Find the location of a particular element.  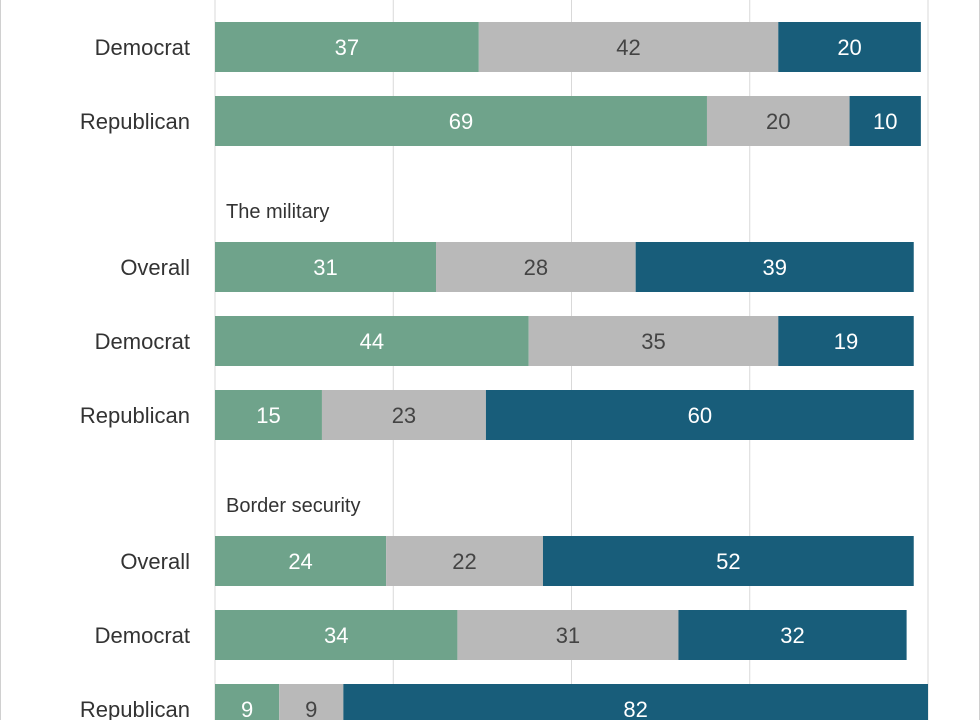

bar-value-label: 82 is located at coordinates (635, 708).